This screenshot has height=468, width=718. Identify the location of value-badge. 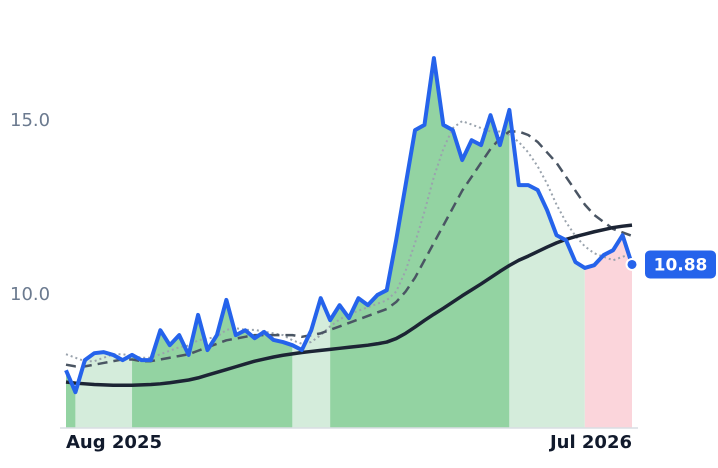
(680, 264).